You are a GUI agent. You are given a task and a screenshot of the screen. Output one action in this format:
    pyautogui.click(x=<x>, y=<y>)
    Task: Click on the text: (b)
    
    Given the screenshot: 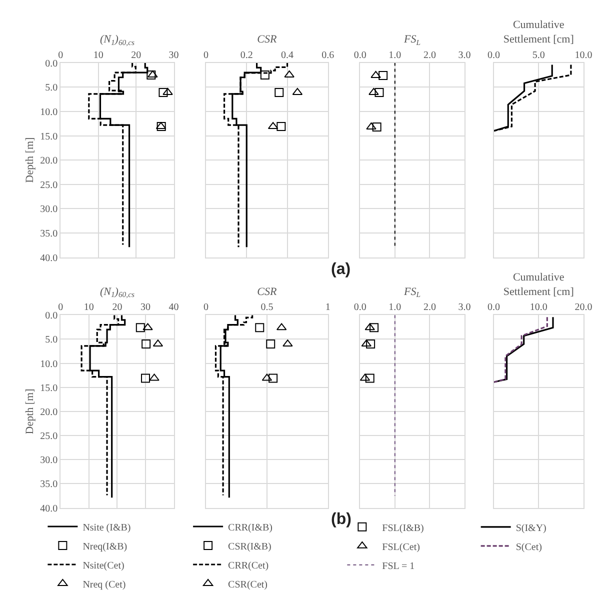 What is the action you would take?
    pyautogui.click(x=341, y=519)
    